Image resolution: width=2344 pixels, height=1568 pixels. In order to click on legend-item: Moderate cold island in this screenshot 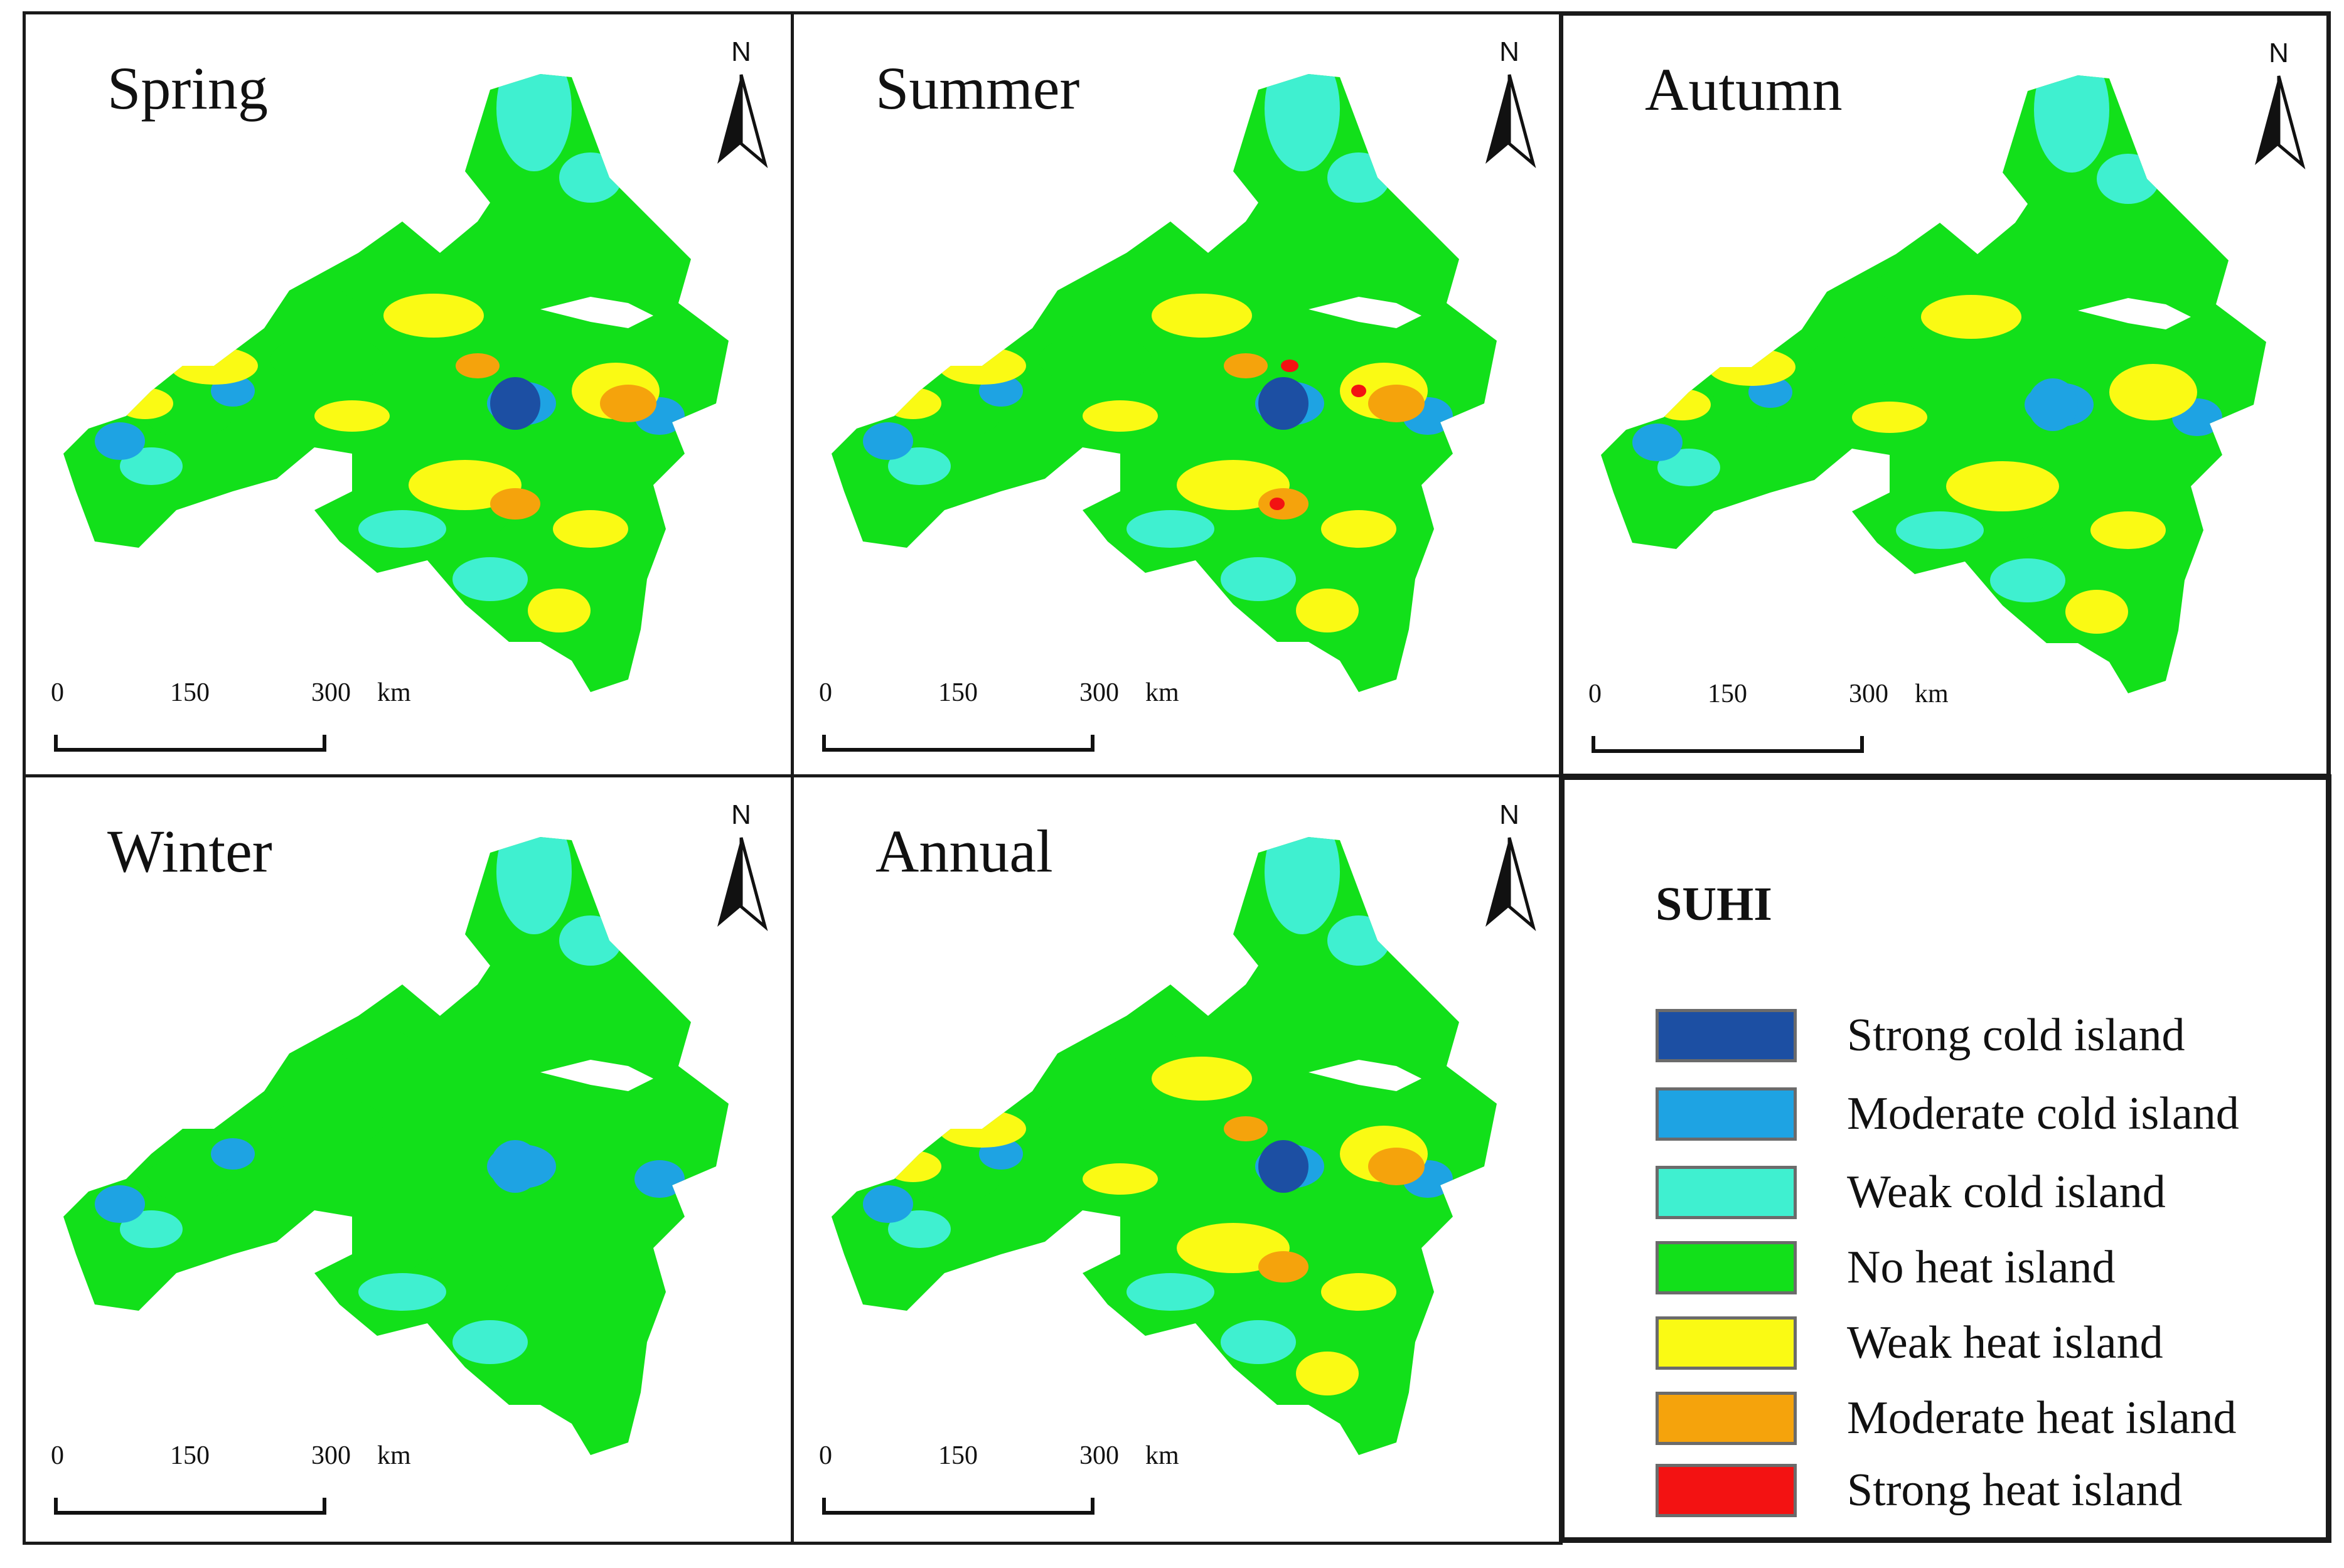, I will do `click(1982, 1115)`.